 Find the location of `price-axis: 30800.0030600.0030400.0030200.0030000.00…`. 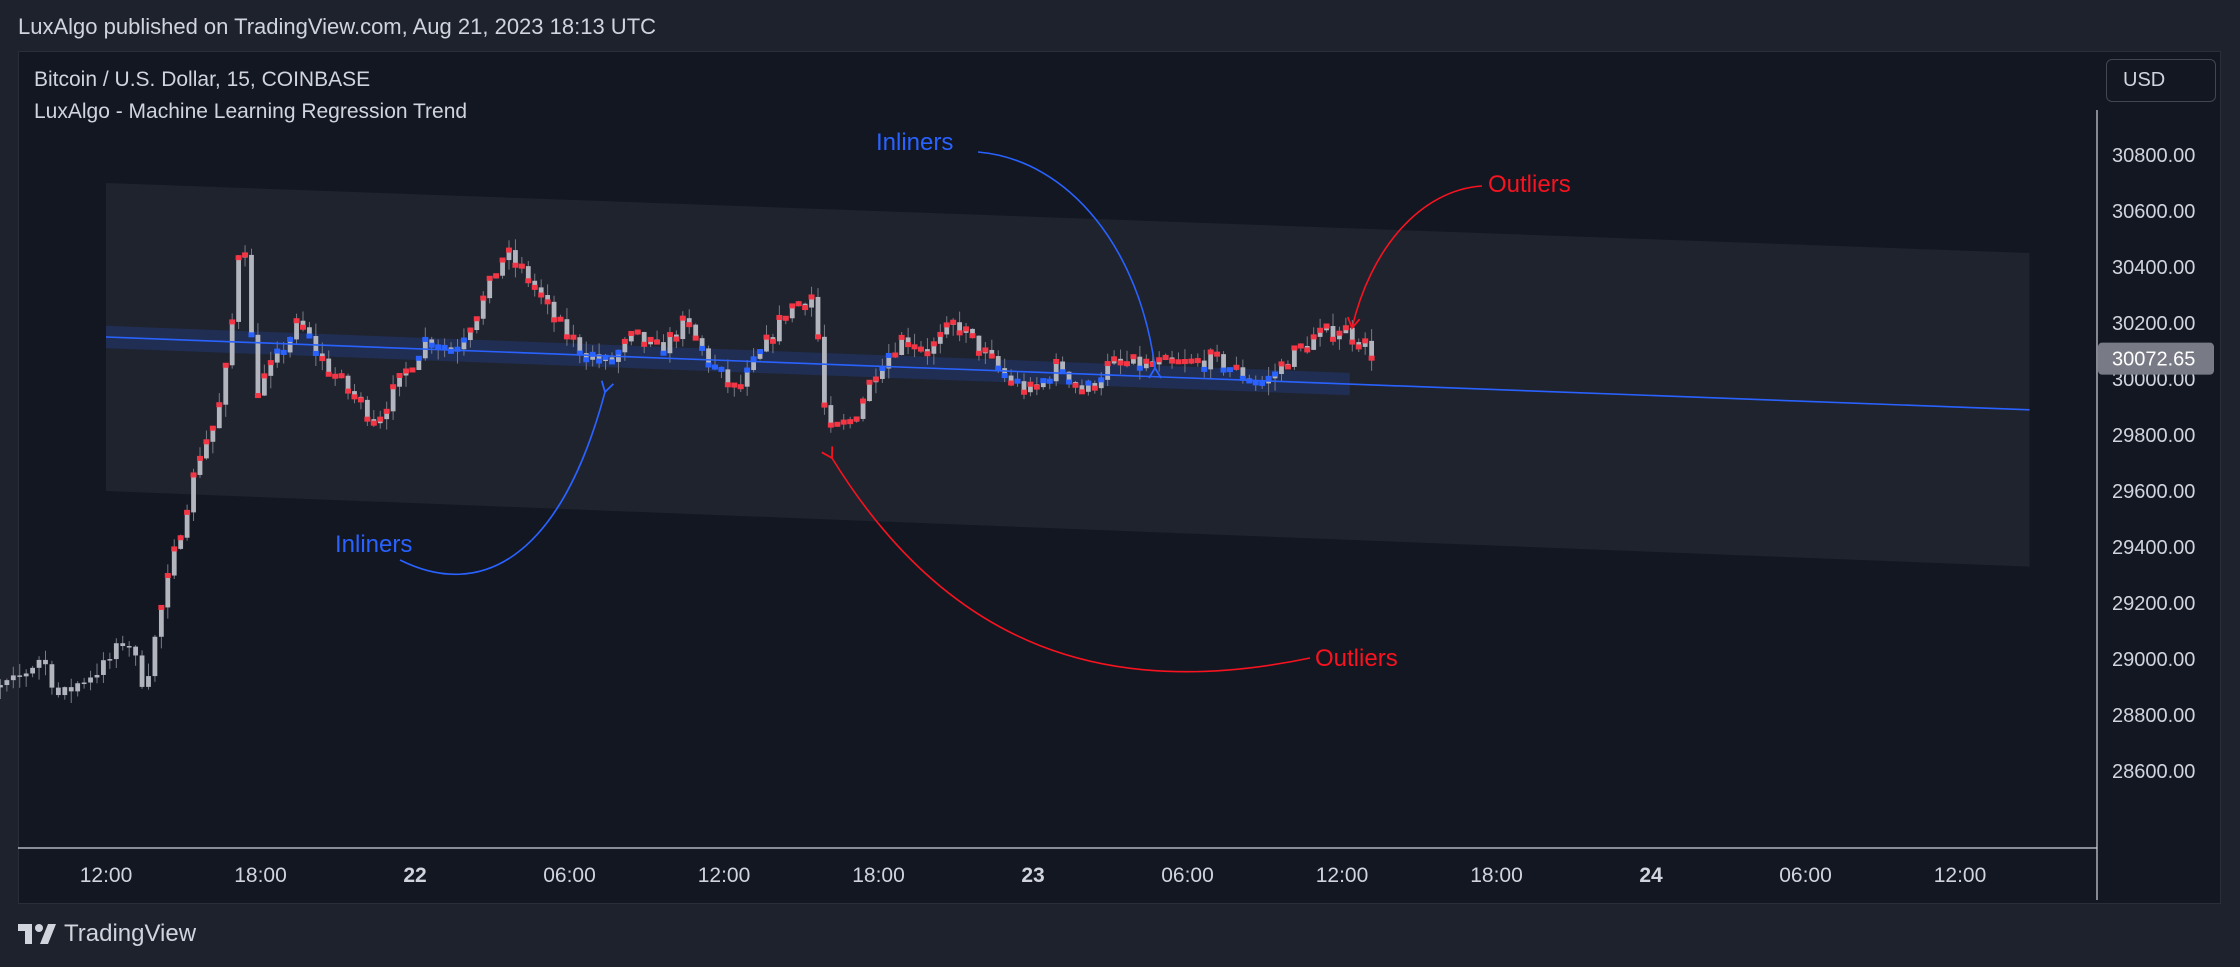

price-axis: 30800.0030600.0030400.0030200.0030000.00… is located at coordinates (2156, 464).